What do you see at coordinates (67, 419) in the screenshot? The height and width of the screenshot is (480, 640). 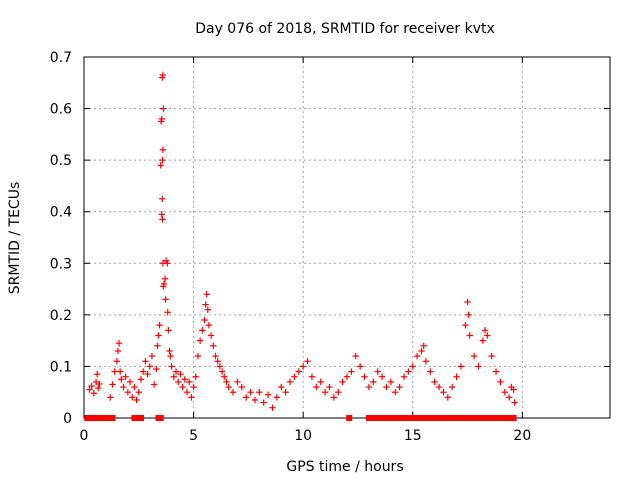 I see `y-tick-label: 0` at bounding box center [67, 419].